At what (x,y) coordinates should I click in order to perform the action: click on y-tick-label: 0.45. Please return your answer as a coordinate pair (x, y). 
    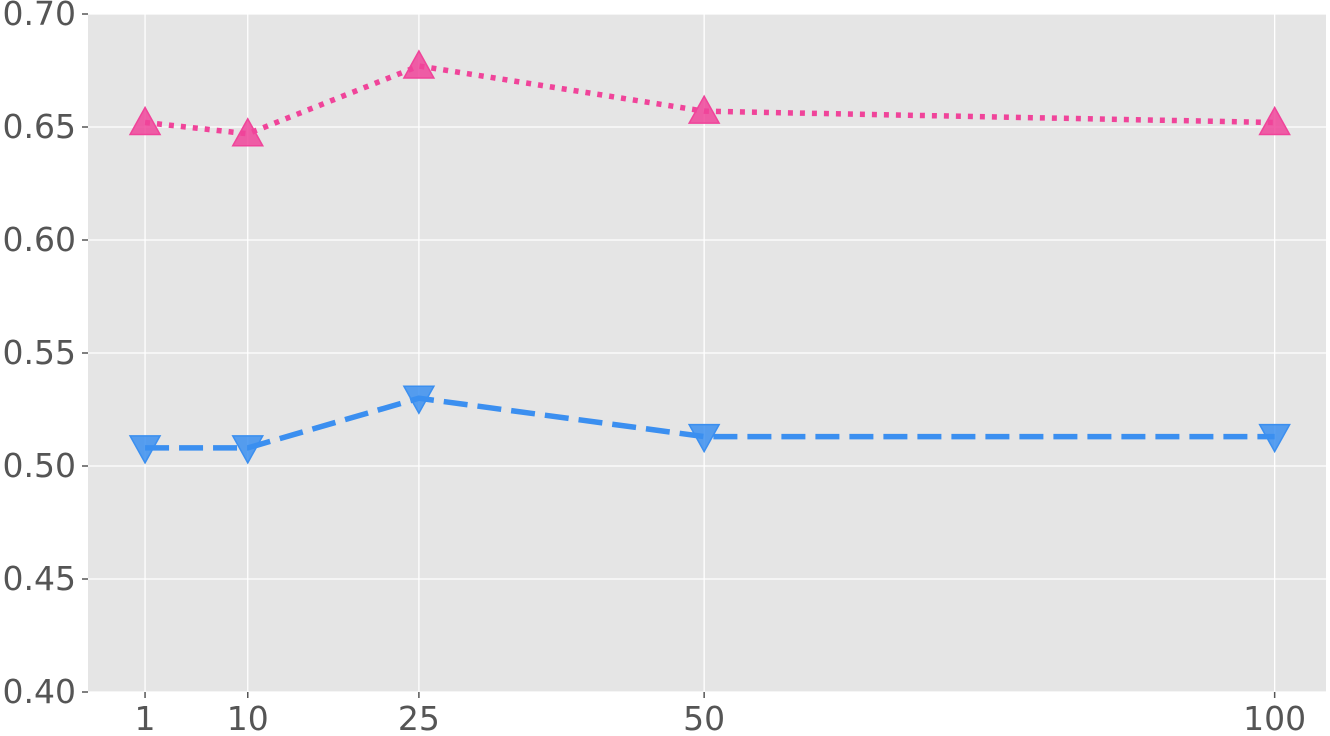
    Looking at the image, I should click on (39, 578).